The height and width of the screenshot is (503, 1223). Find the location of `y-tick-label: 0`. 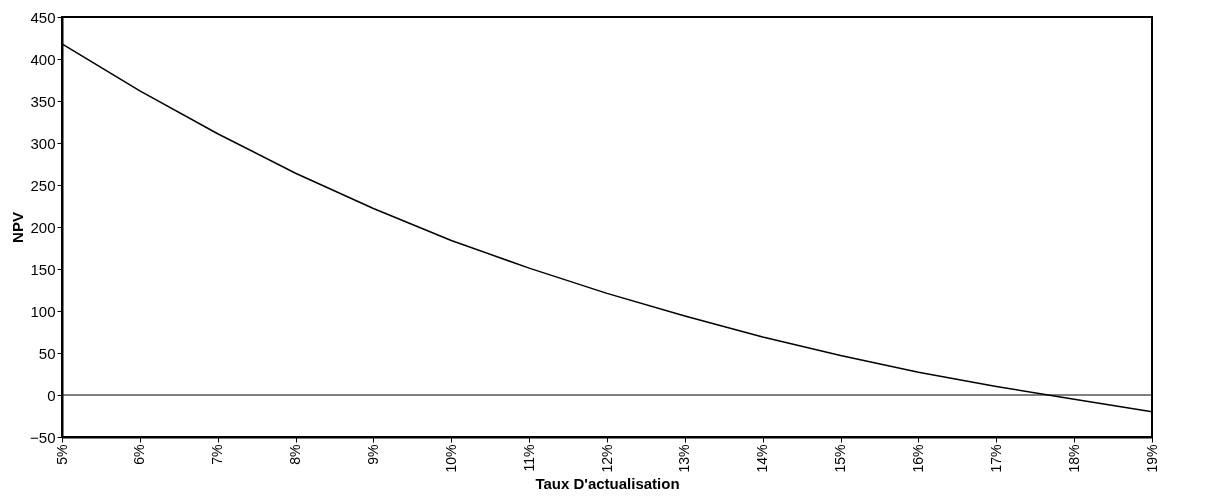

y-tick-label: 0 is located at coordinates (51, 395).